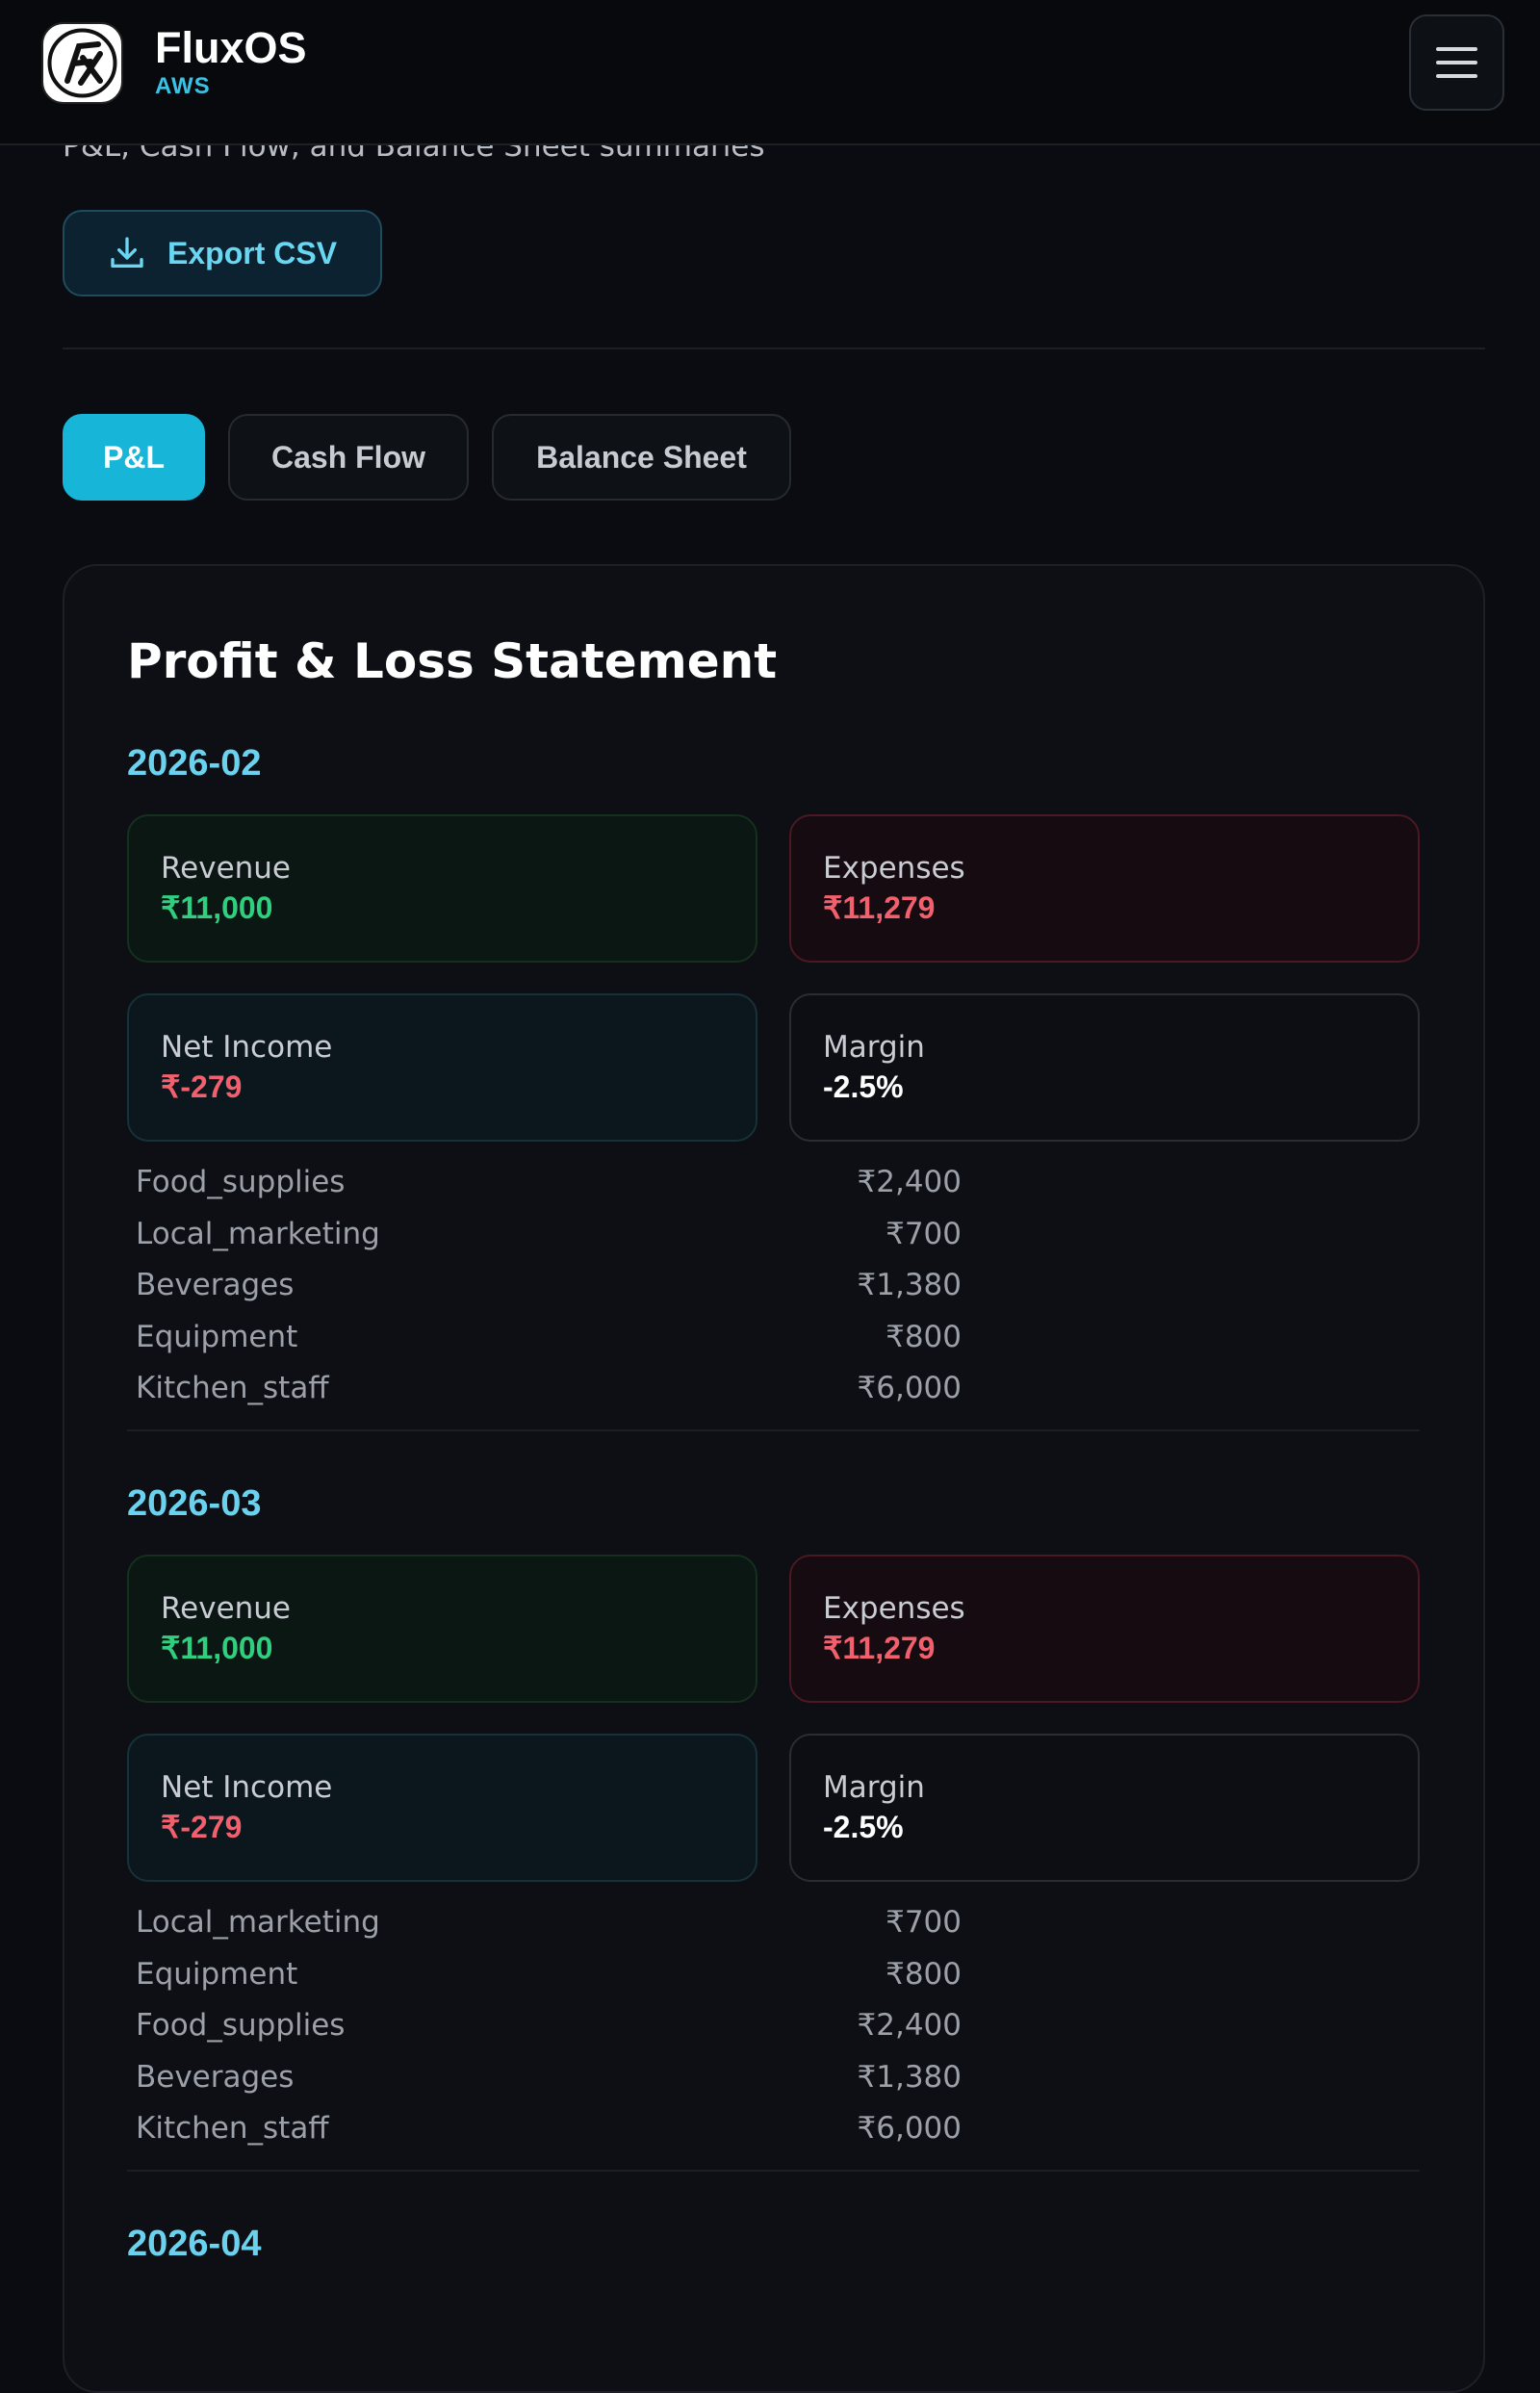  Describe the element at coordinates (774, 348) in the screenshot. I see `divider` at that location.